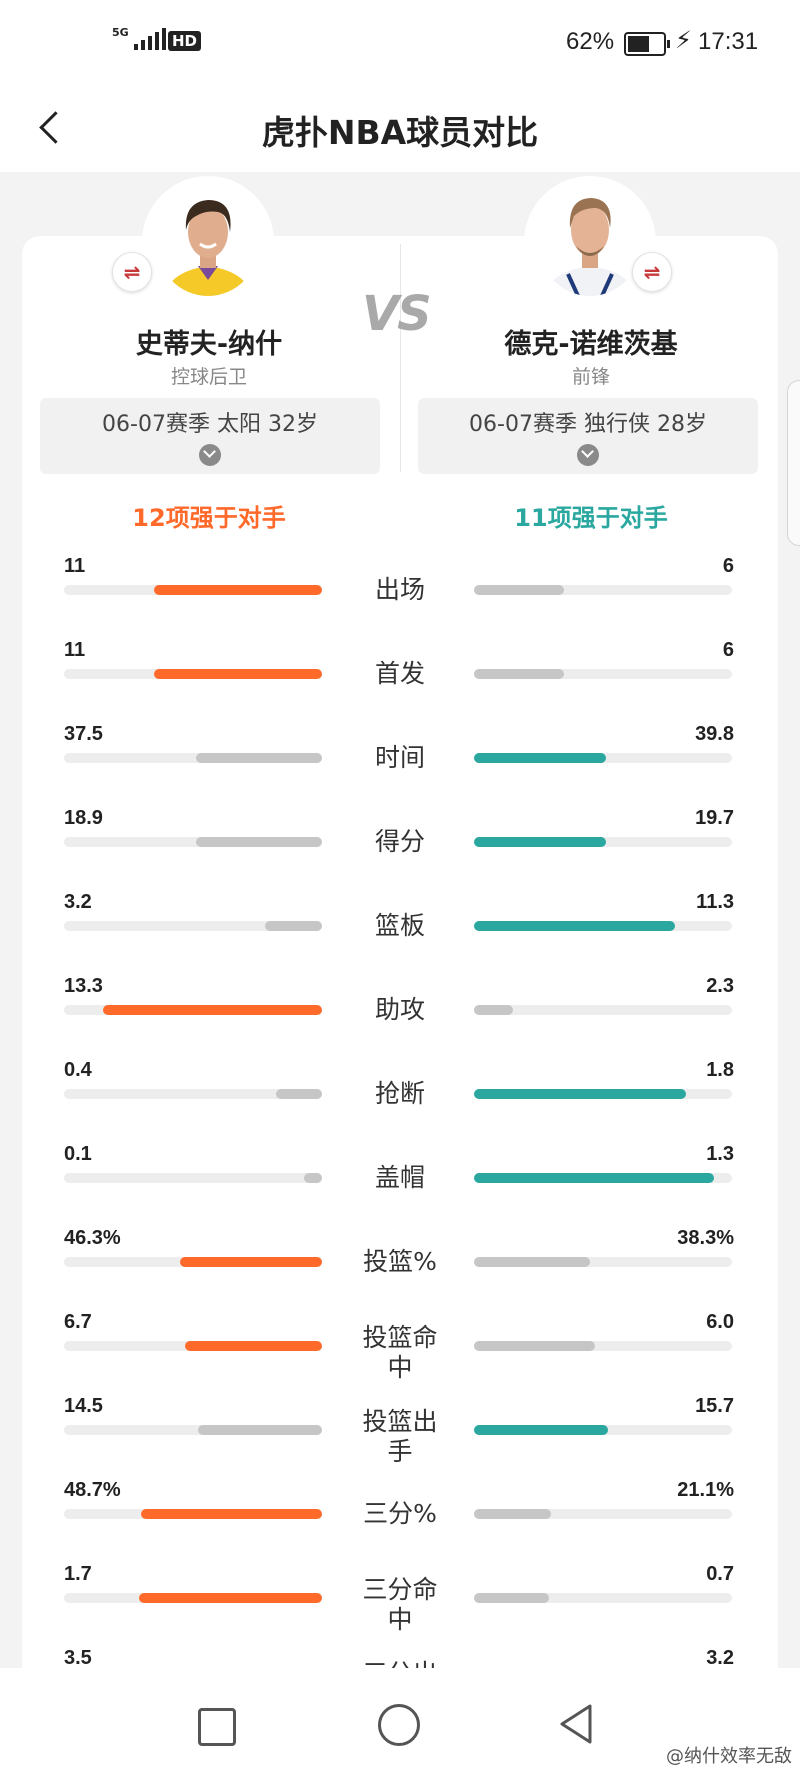 This screenshot has height=1778, width=800. What do you see at coordinates (714, 1406) in the screenshot?
I see `stat-value-right: 15.7` at bounding box center [714, 1406].